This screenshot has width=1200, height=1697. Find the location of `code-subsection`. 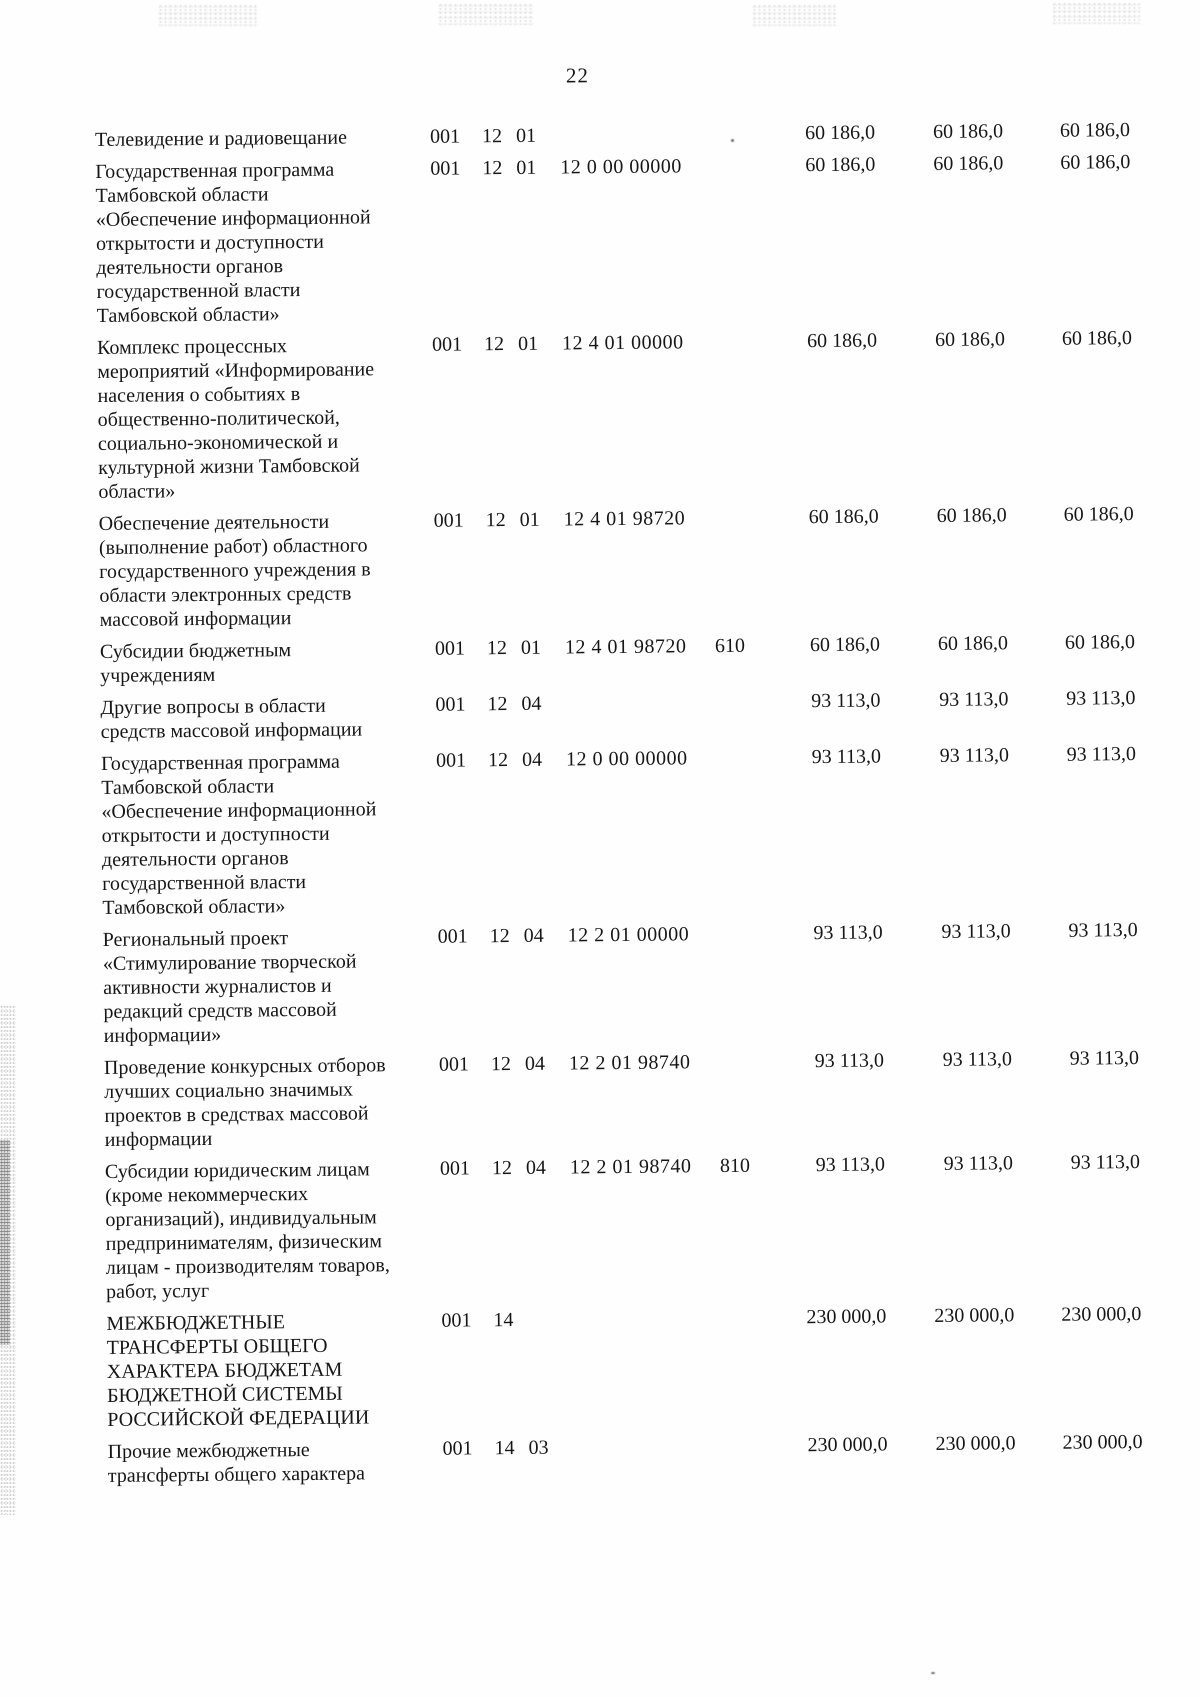

code-subsection is located at coordinates (549, 1319).